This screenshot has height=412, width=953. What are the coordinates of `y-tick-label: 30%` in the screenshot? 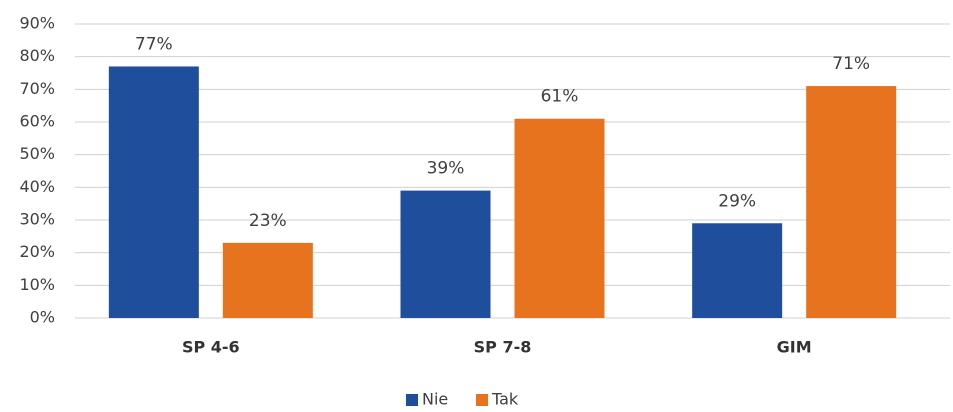 It's located at (37, 219).